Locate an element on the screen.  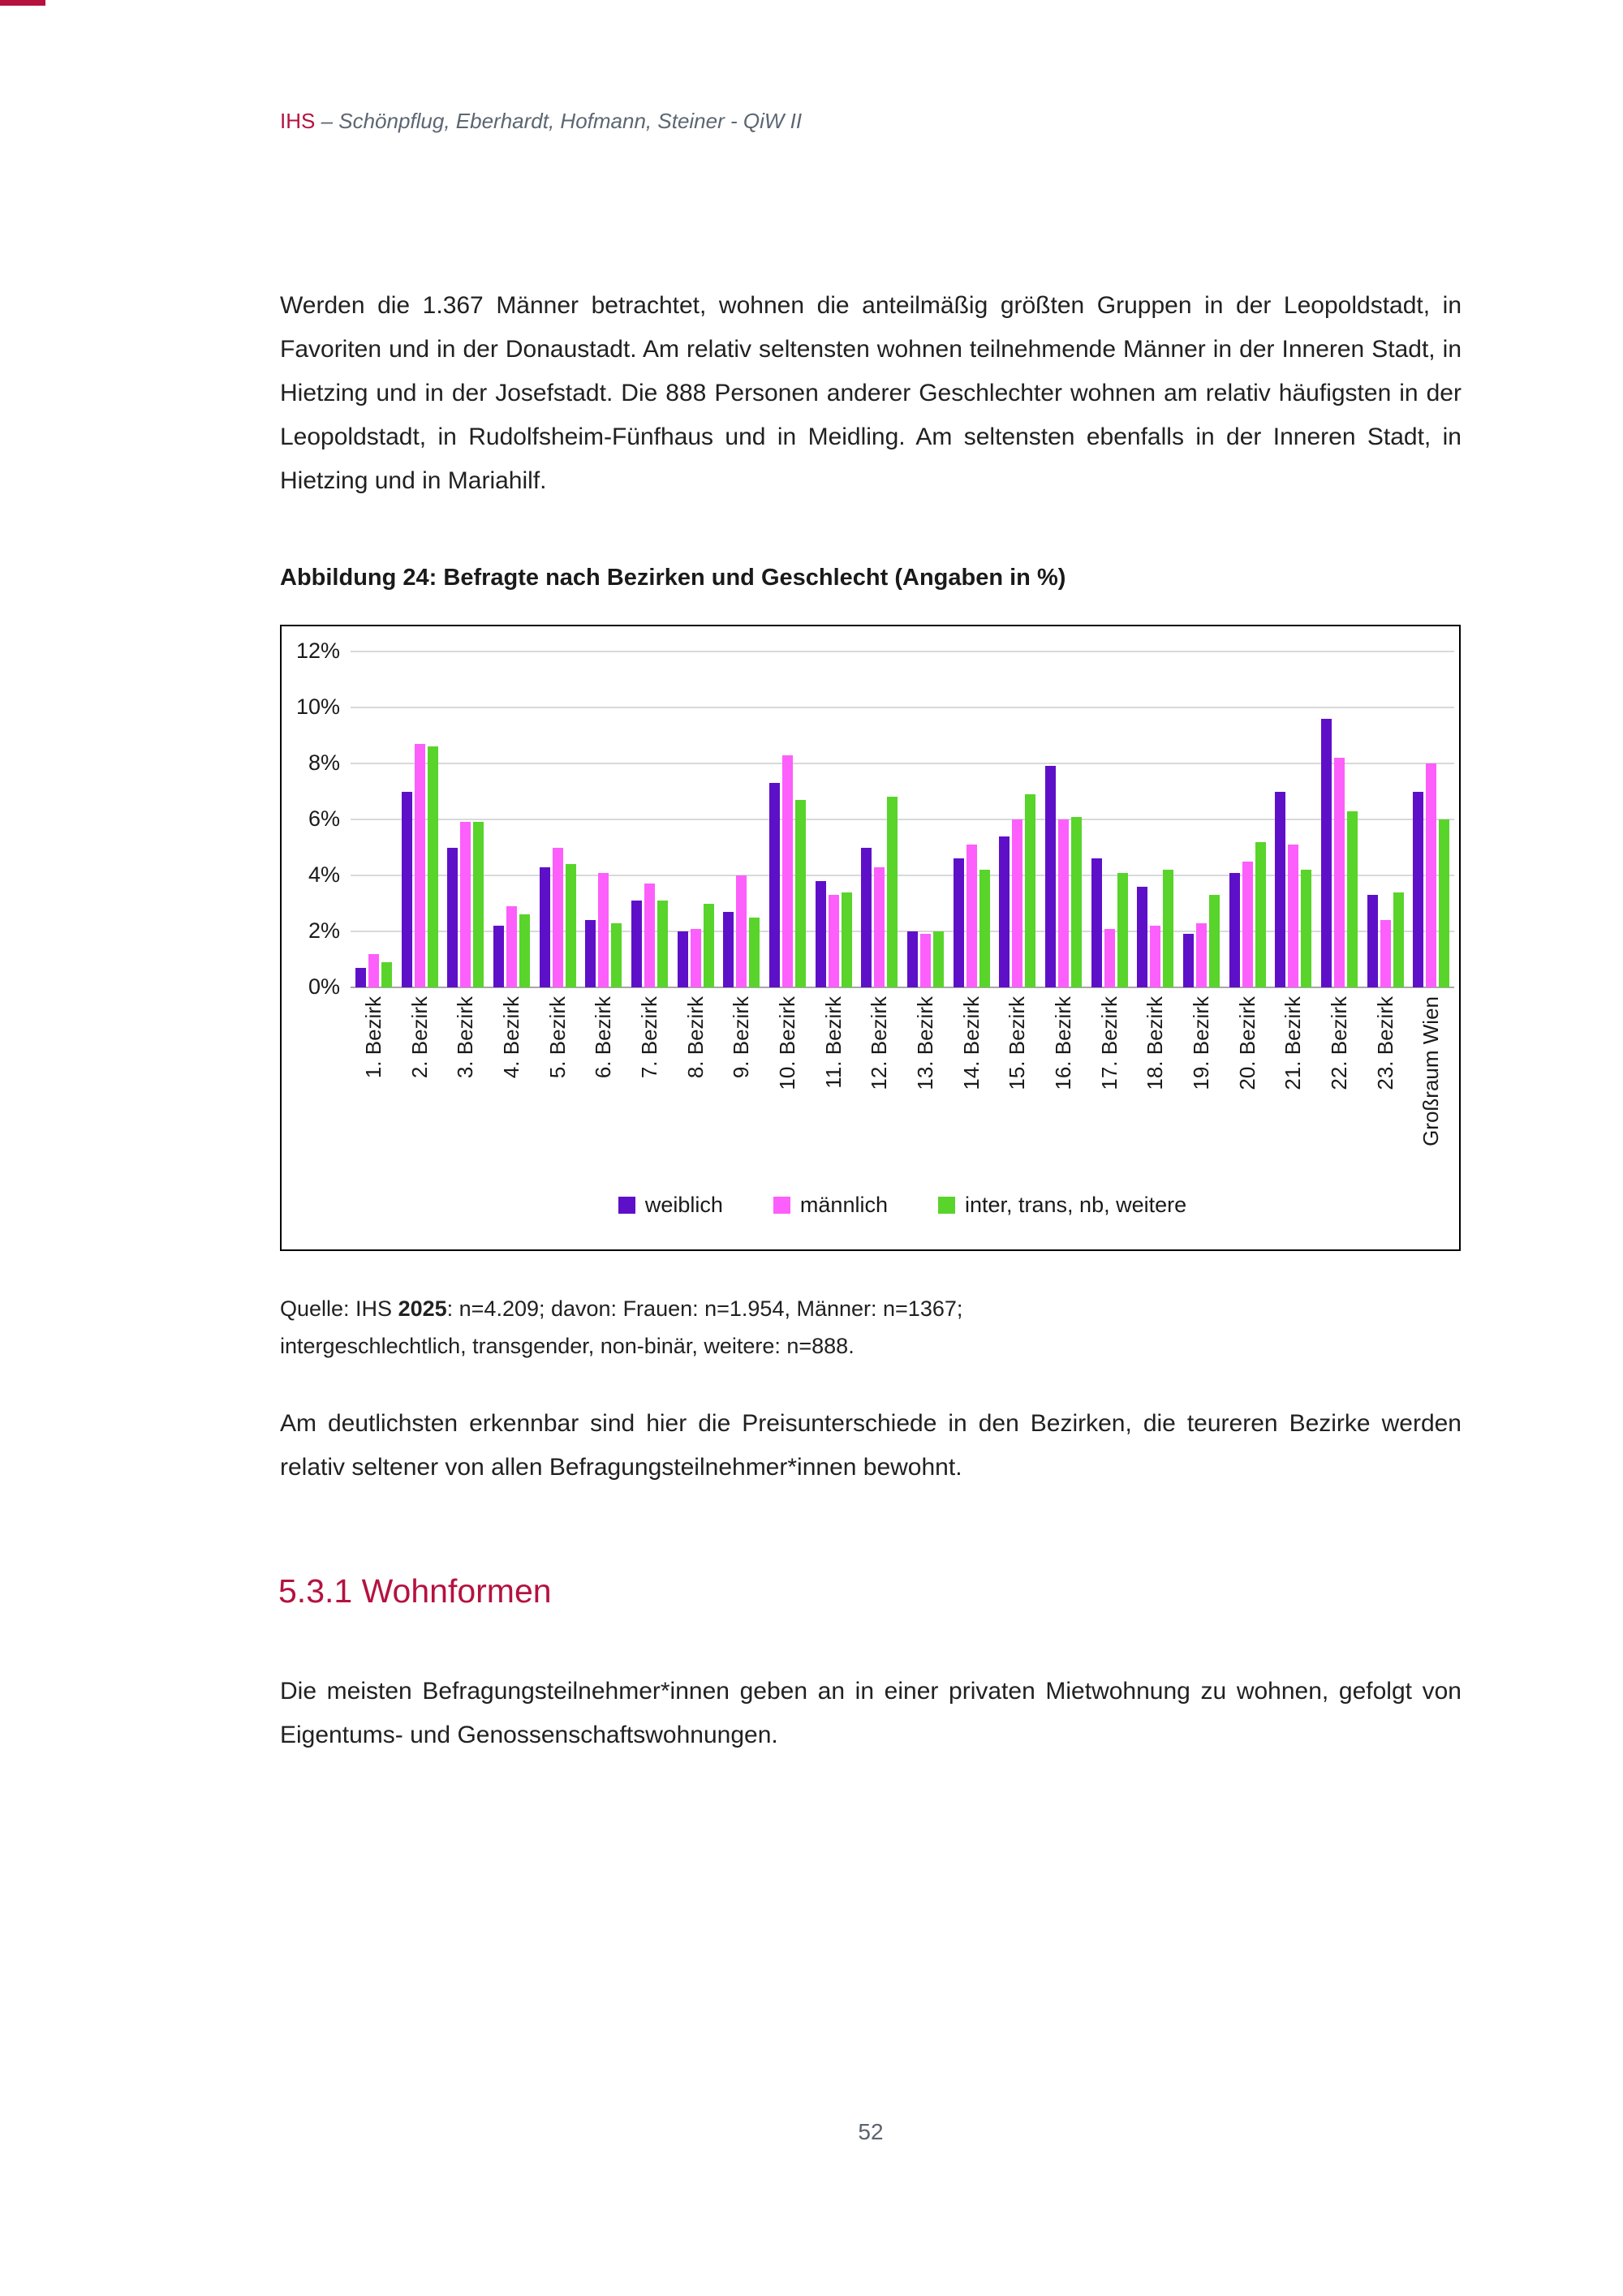
section-heading: 5.3.1 Wohnformen is located at coordinates (415, 1591).